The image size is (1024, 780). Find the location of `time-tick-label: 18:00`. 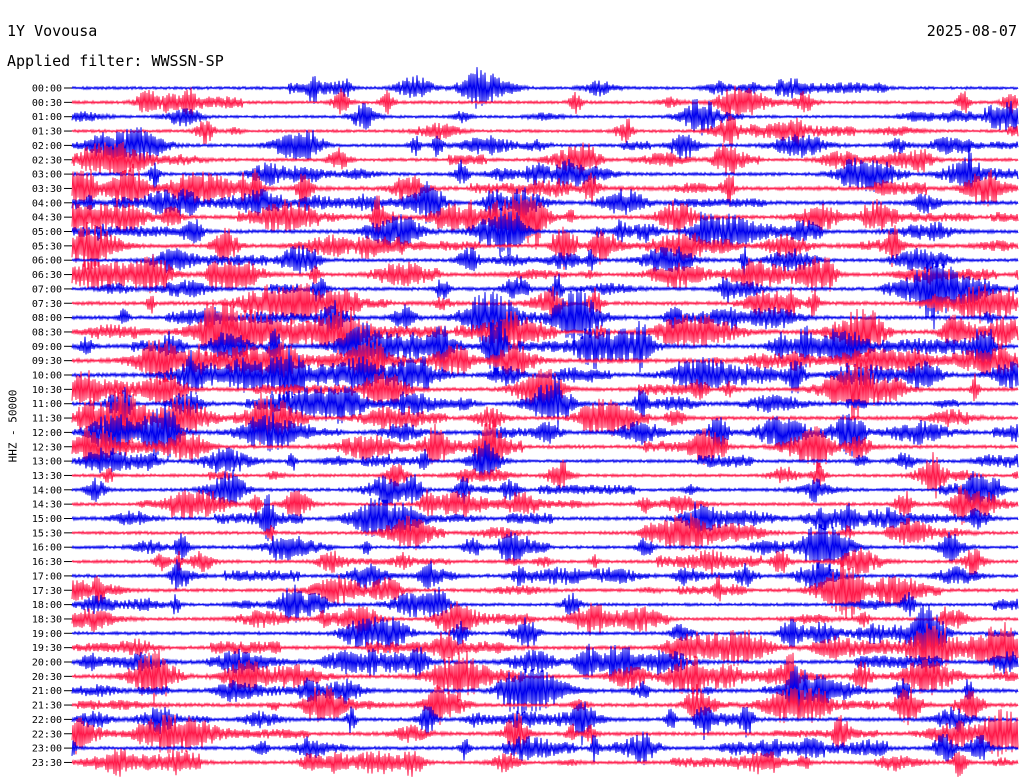

time-tick-label: 18:00 is located at coordinates (47, 605).